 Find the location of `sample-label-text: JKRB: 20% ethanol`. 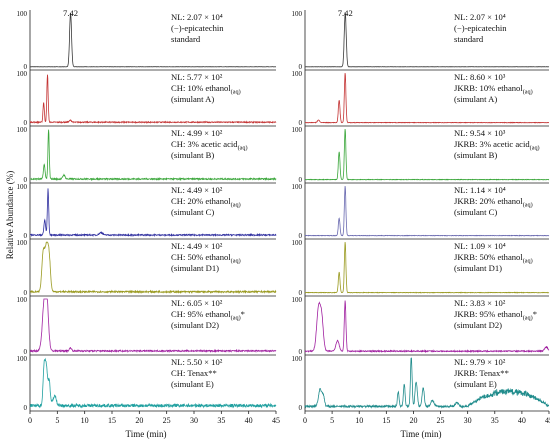

sample-label-text: JKRB: 20% ethanol is located at coordinates (488, 201).